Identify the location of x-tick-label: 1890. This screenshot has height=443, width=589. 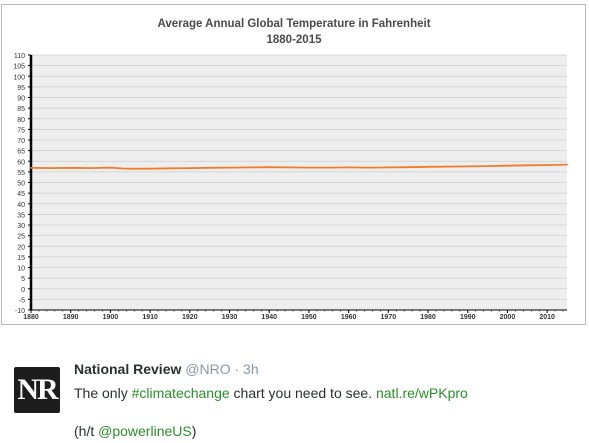
(71, 317).